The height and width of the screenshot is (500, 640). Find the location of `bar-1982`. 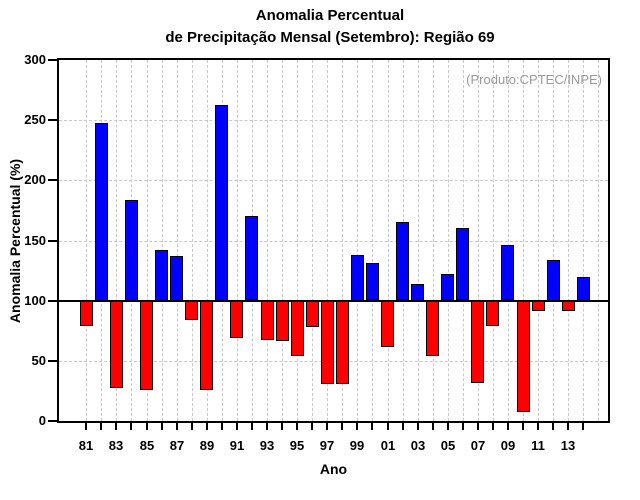

bar-1982 is located at coordinates (101, 212).